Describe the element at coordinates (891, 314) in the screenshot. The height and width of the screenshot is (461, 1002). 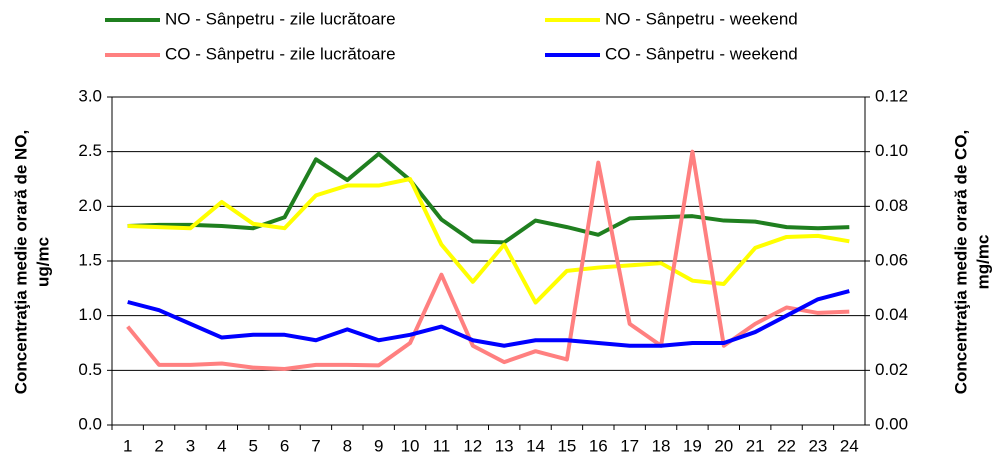
I see `y2-tick-label: 0.04` at that location.